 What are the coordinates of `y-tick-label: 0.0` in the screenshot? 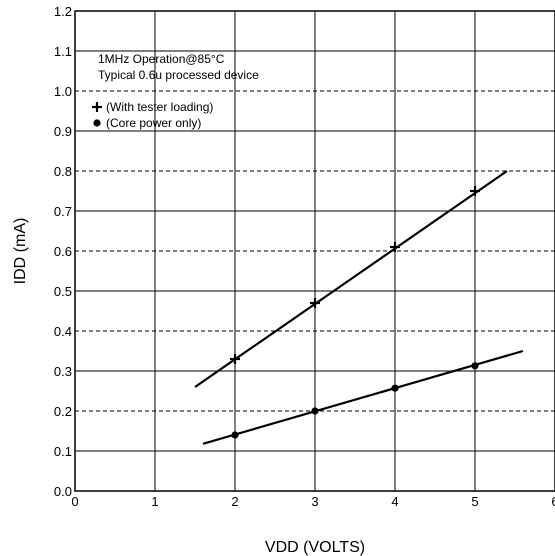 It's located at (63, 491).